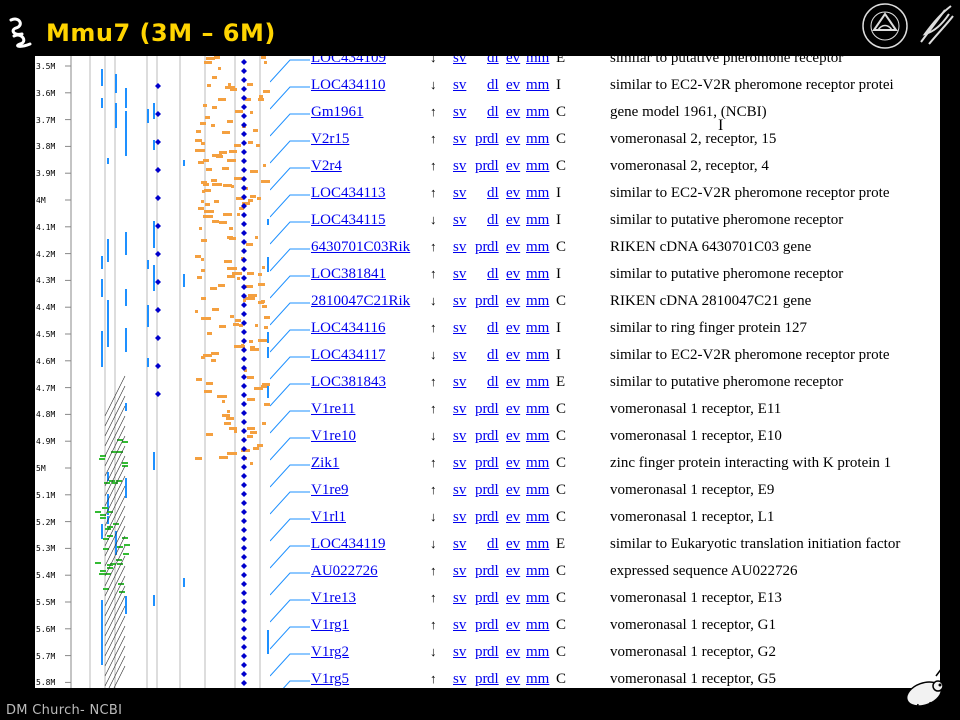 The width and height of the screenshot is (960, 720). I want to click on gene-symbol-link: LOC381843, so click(348, 382).